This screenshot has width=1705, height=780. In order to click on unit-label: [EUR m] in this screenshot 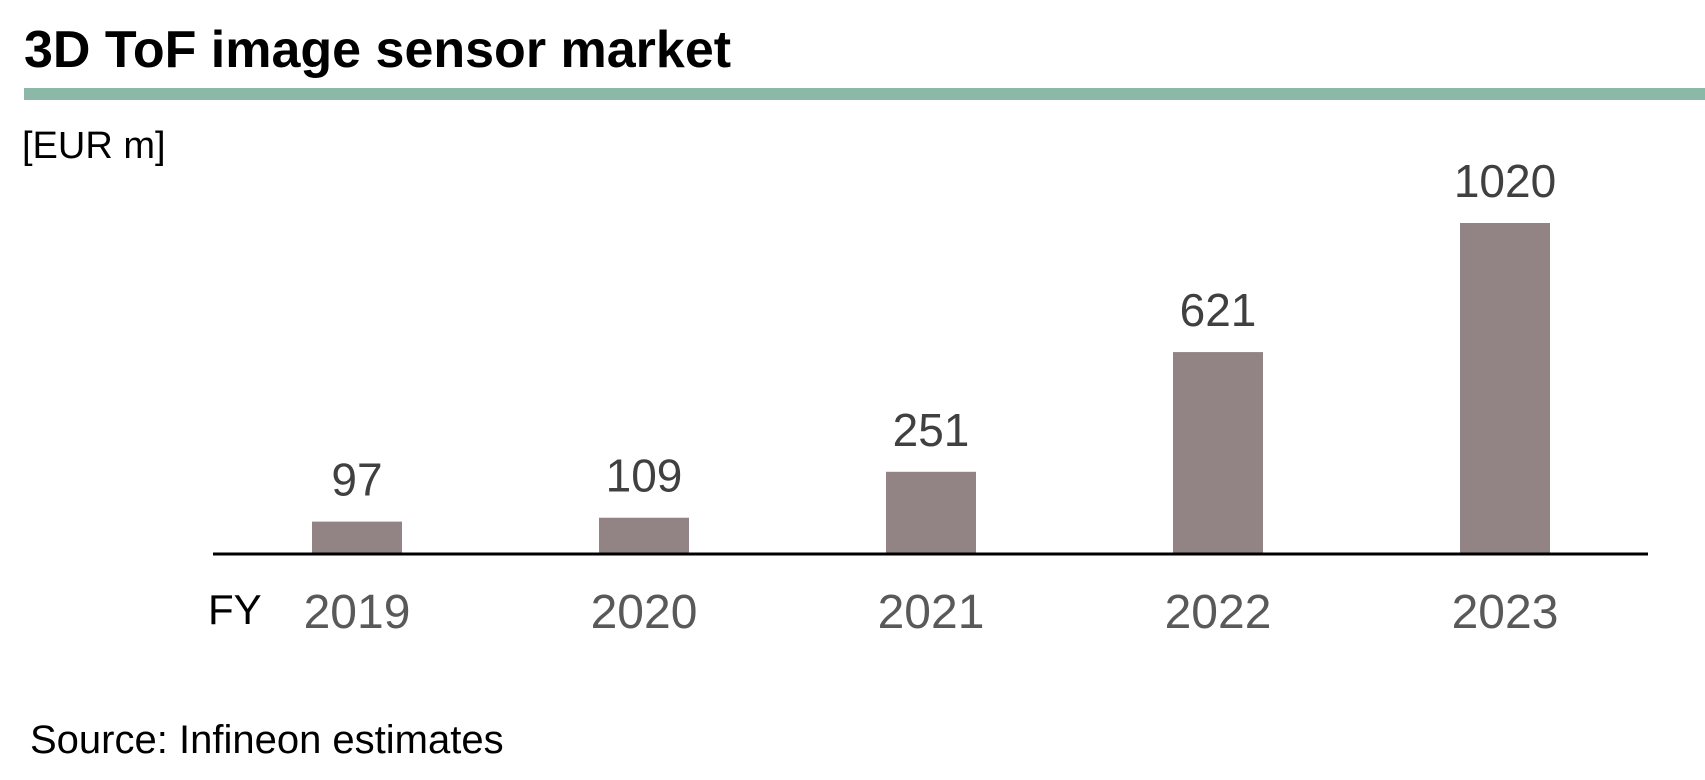, I will do `click(94, 146)`.